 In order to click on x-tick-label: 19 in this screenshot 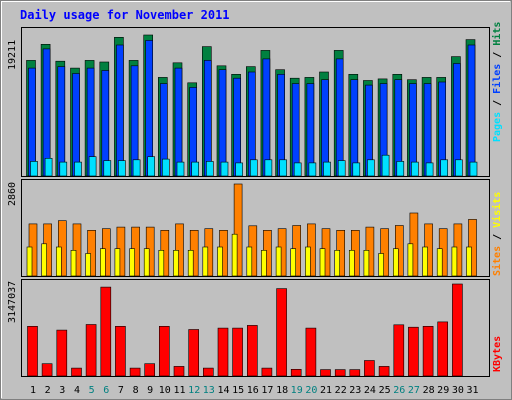, I will do `click(297, 390)`.